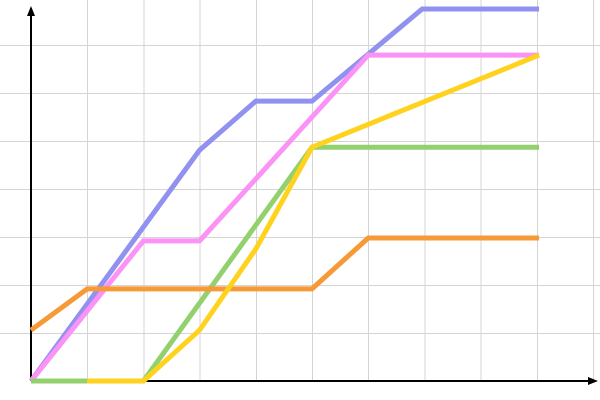 This screenshot has width=600, height=400. Describe the element at coordinates (593, 381) in the screenshot. I see `x-axis-arrow-icon` at that location.